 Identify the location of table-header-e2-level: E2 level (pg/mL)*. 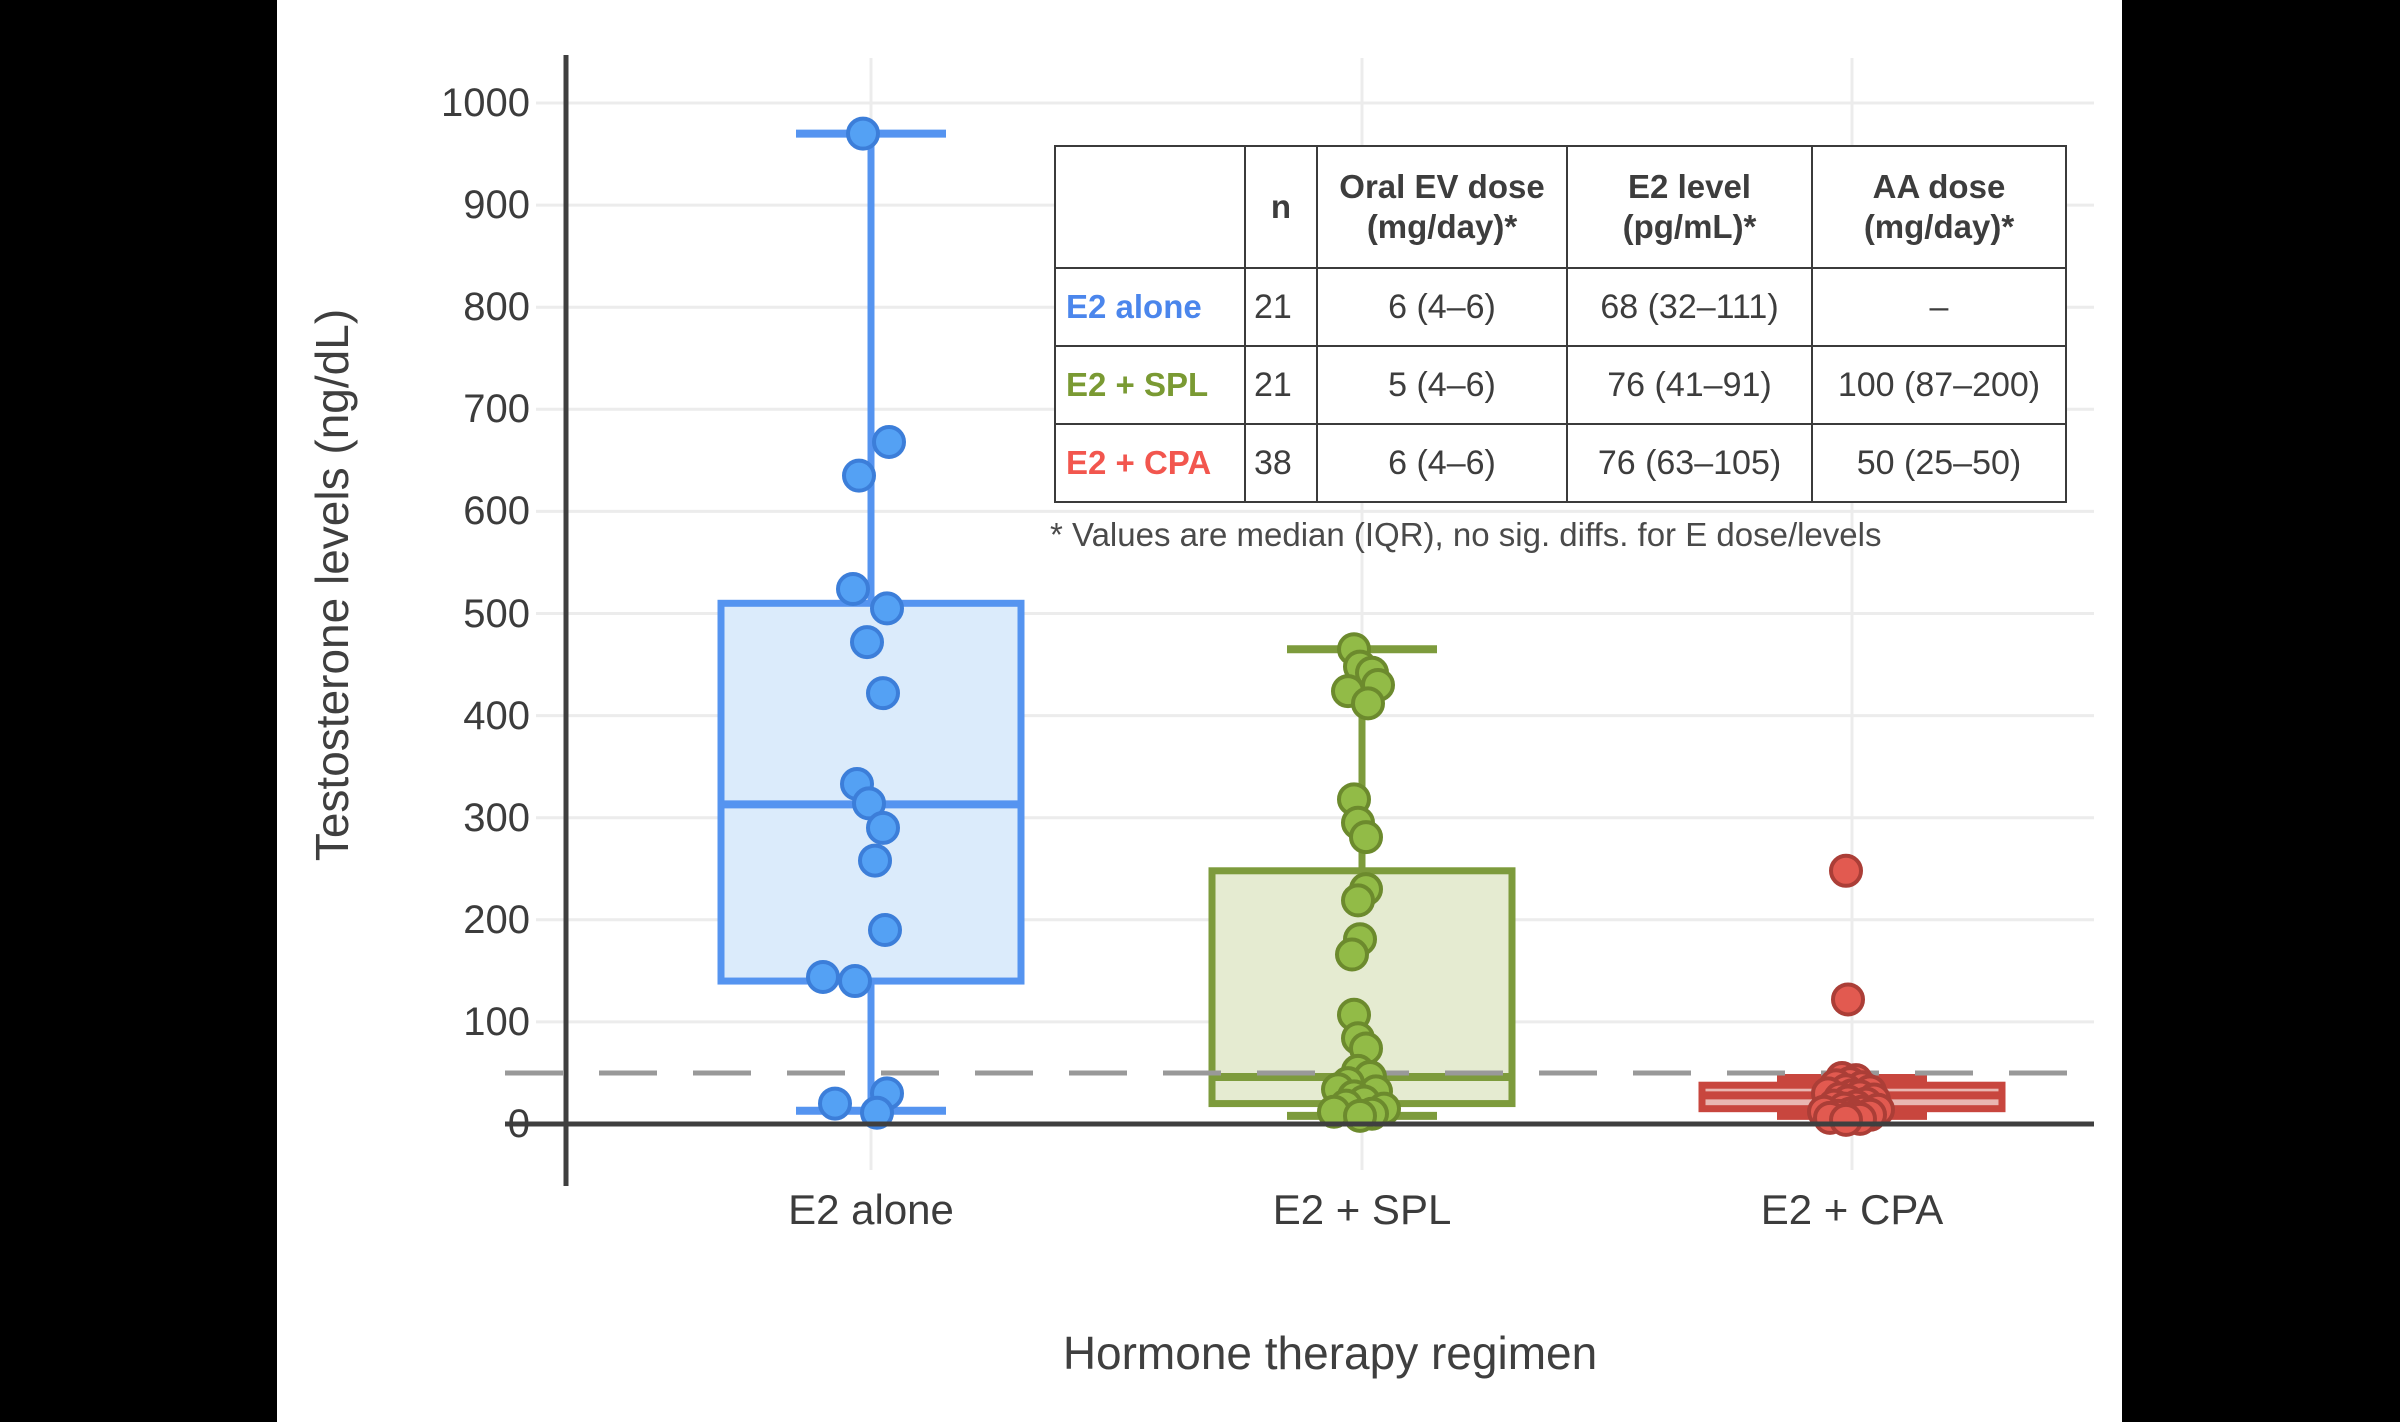
(1689, 207).